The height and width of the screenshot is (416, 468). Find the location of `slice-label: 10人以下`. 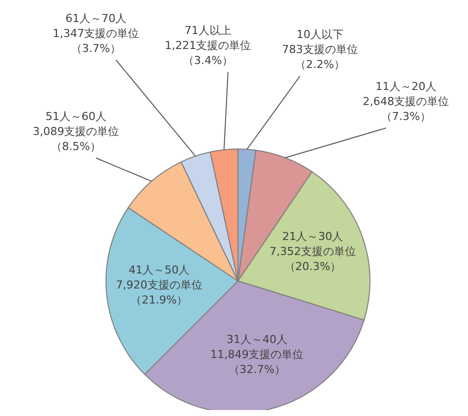

slice-label: 10人以下 is located at coordinates (320, 34).